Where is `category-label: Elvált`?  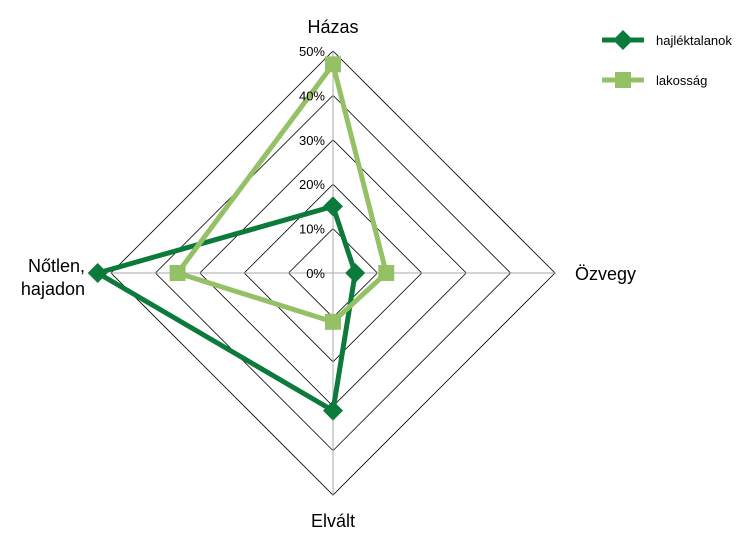
category-label: Elvált is located at coordinates (333, 521).